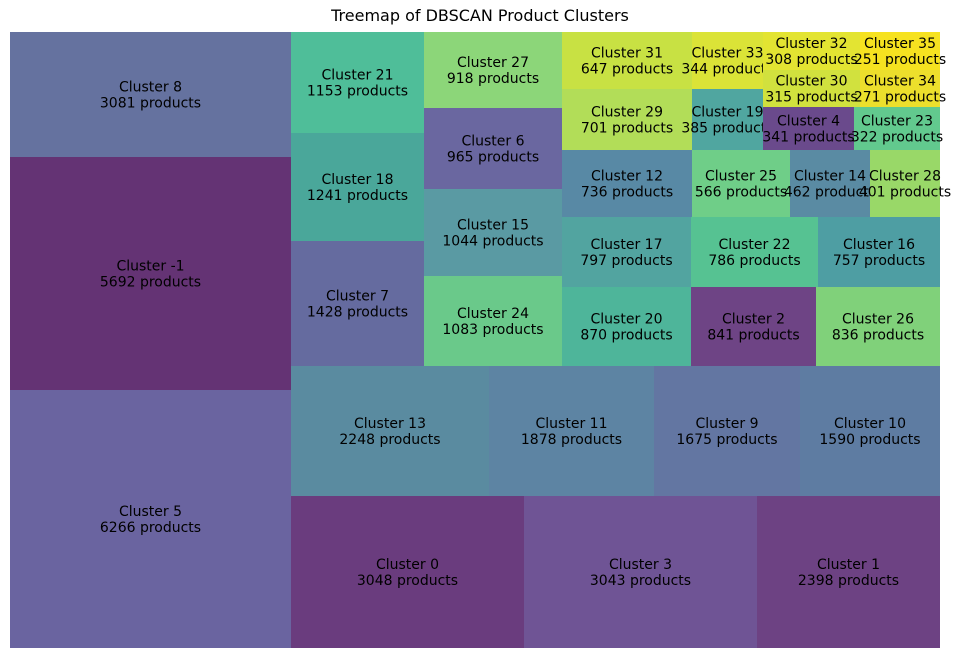 The height and width of the screenshot is (658, 960). Describe the element at coordinates (357, 196) in the screenshot. I see `tile-value-cluster-18: 1241 products` at that location.